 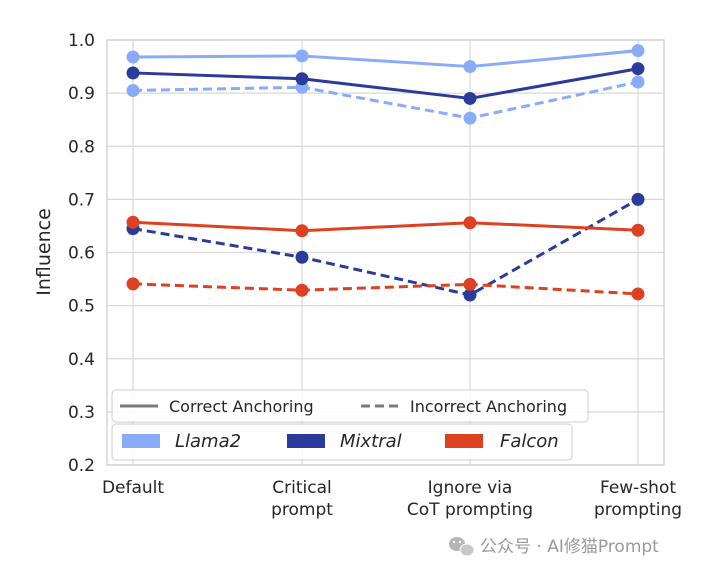 I want to click on series-line-llama2-incorrect, so click(x=385, y=100).